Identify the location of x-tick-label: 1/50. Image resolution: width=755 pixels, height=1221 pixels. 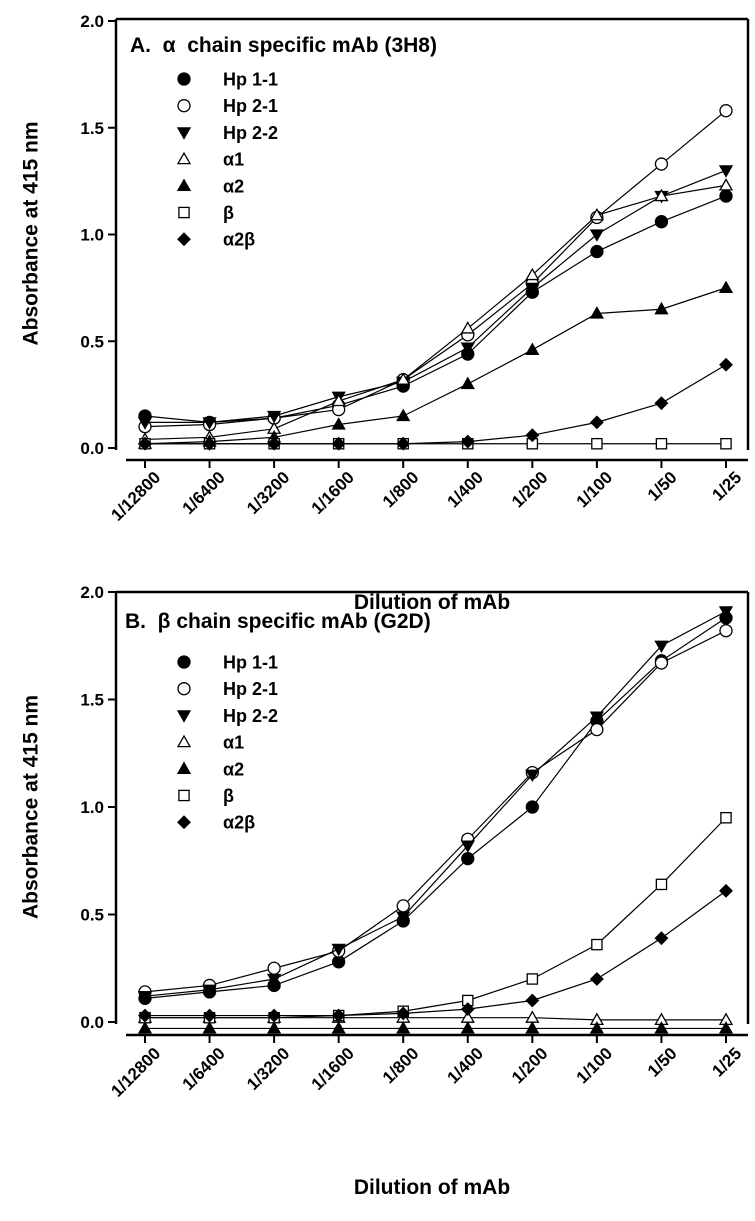
(662, 1062).